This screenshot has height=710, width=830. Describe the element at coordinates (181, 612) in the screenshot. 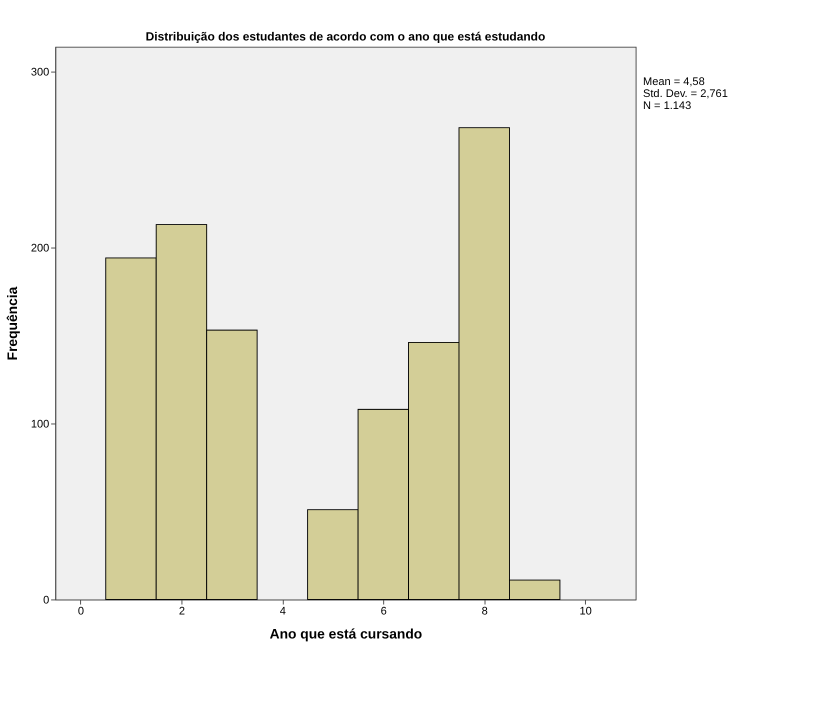

I see `x-tick-label: 2` at that location.